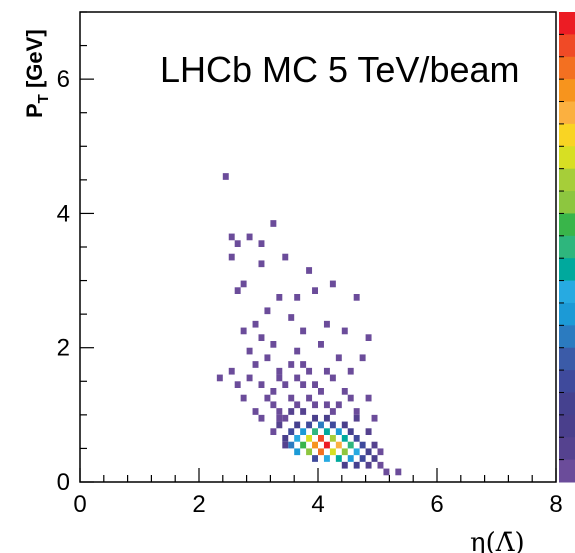 Image resolution: width=575 pixels, height=553 pixels. Describe the element at coordinates (198, 504) in the screenshot. I see `x-tick-label: 2` at that location.